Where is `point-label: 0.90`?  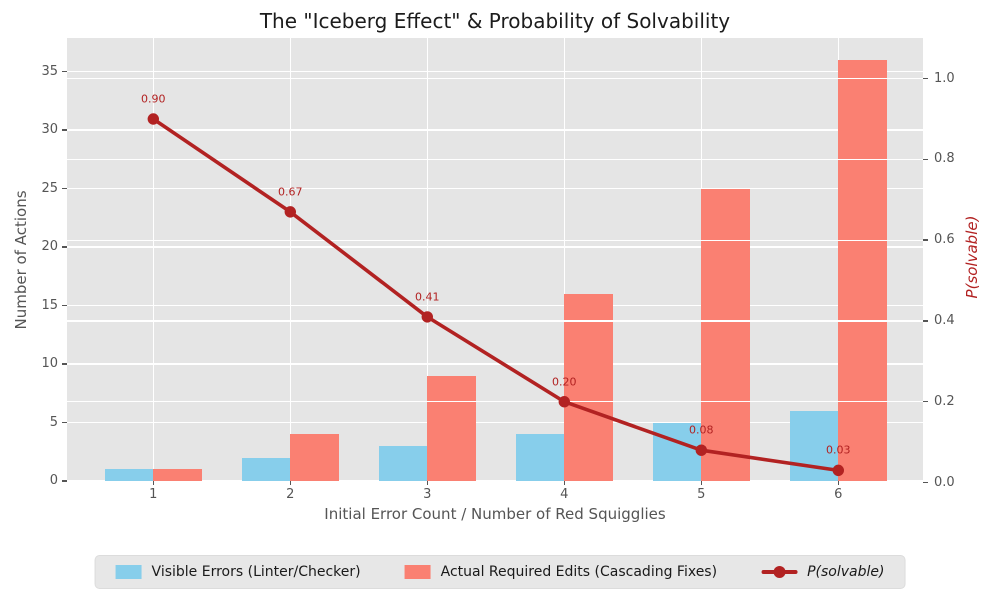
point-label: 0.90 is located at coordinates (153, 99).